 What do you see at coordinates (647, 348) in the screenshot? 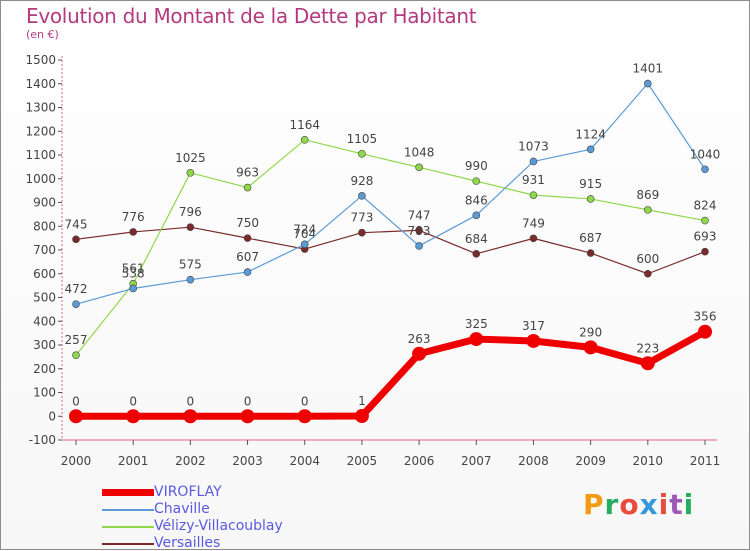
I see `data-label: 223` at bounding box center [647, 348].